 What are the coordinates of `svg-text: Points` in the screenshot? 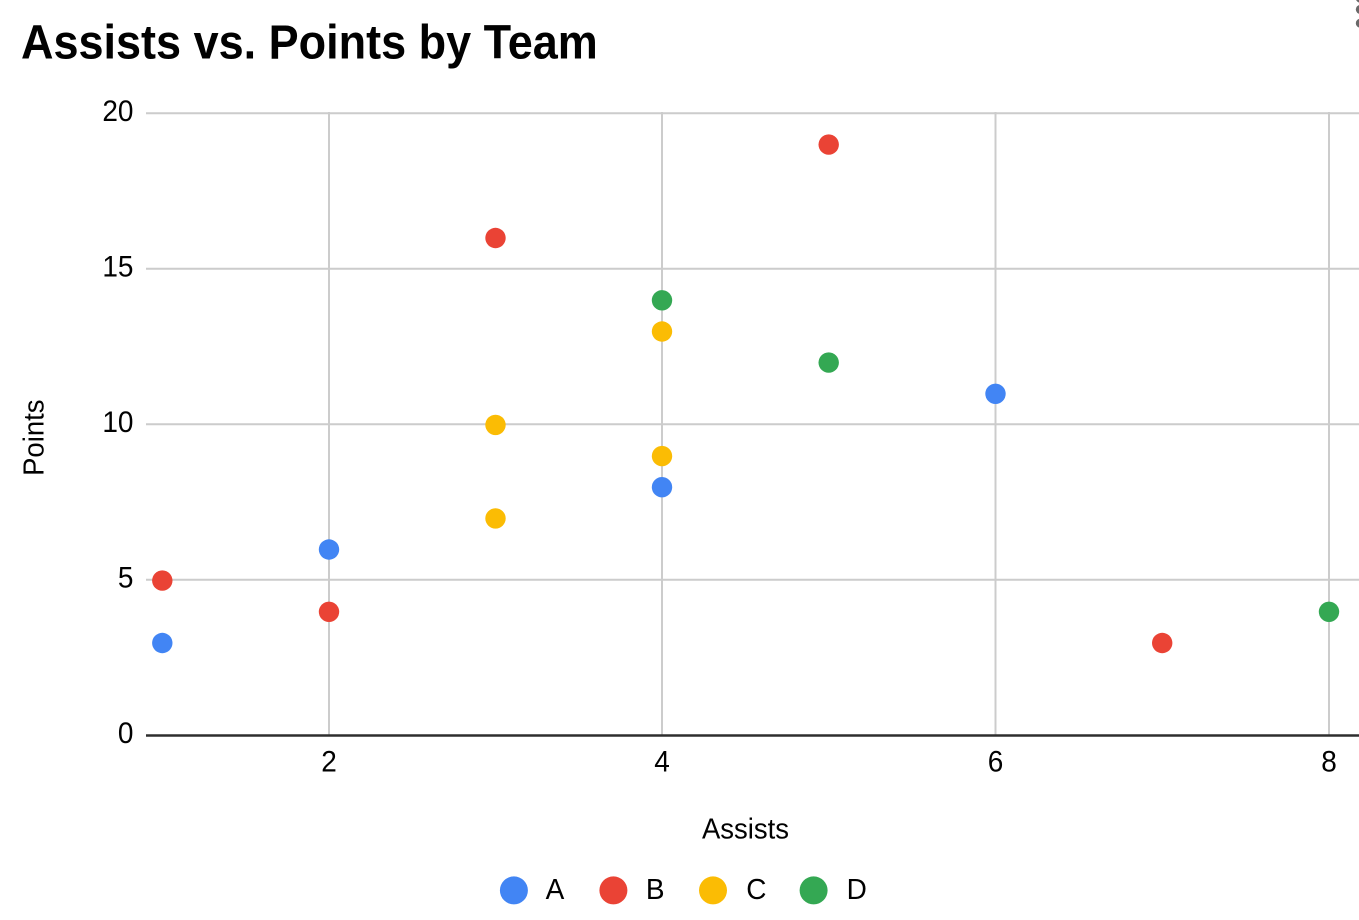 It's located at (33, 437).